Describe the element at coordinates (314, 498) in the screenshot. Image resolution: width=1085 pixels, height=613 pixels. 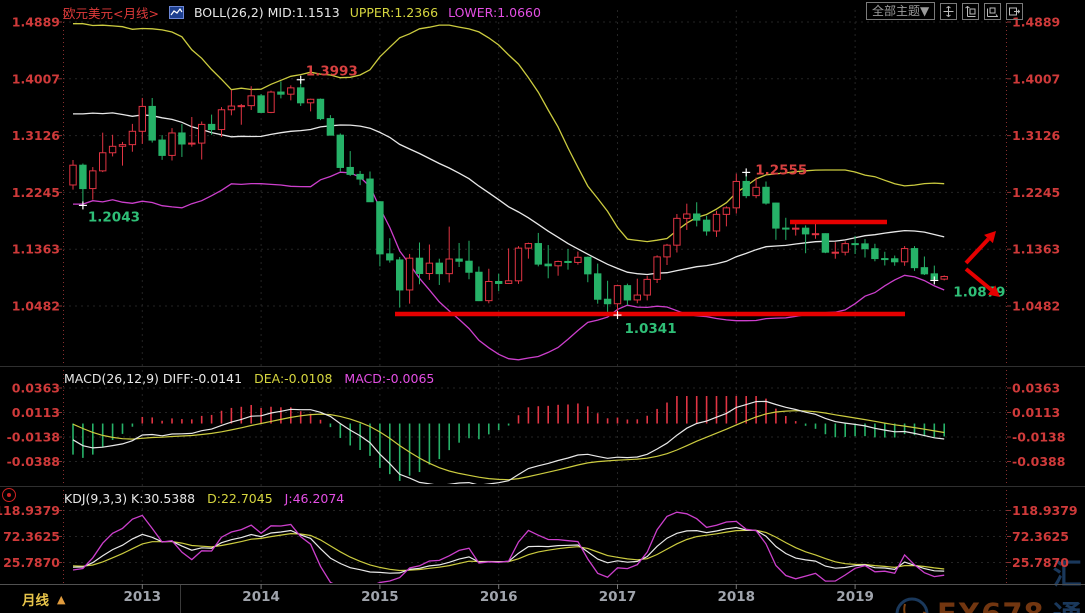
I see `kdj-j-value: J:46.2074` at that location.